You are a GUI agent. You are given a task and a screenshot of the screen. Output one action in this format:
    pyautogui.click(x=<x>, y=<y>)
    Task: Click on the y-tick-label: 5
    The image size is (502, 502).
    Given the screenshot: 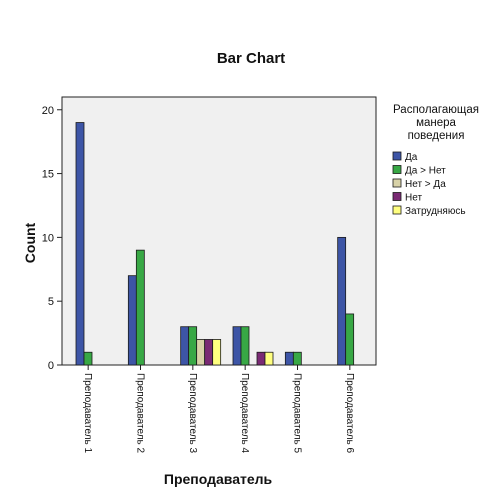 What is the action you would take?
    pyautogui.click(x=51, y=302)
    